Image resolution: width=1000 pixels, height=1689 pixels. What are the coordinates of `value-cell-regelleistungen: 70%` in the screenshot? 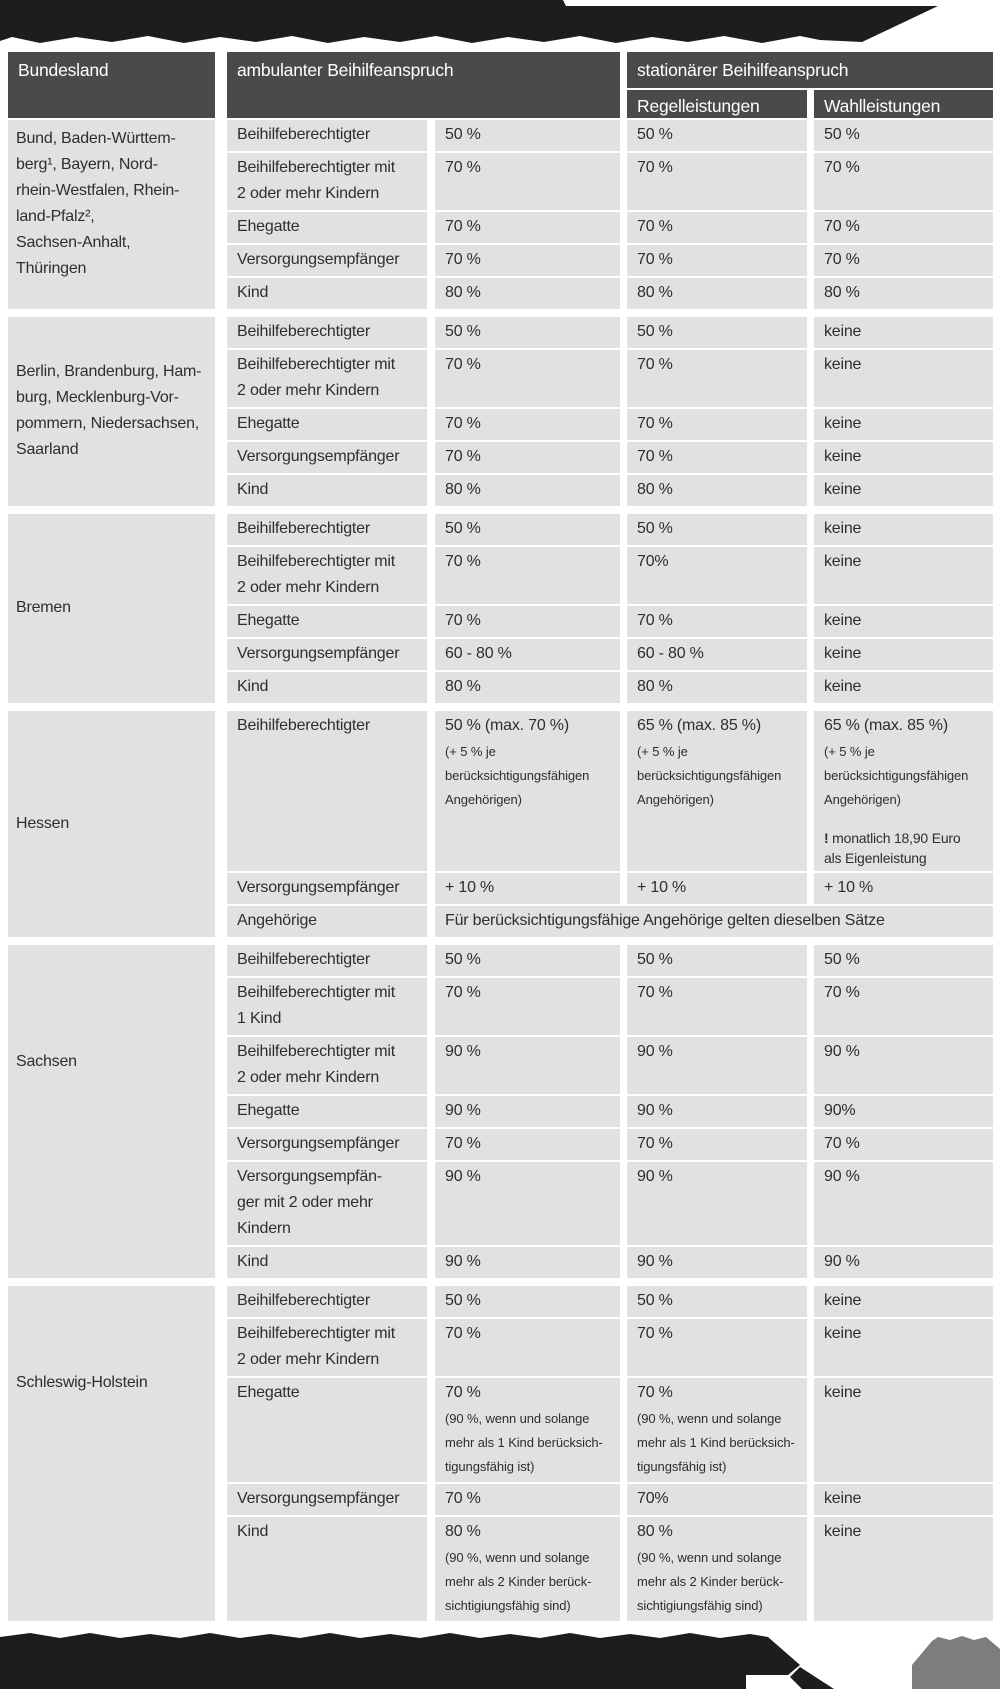 It's located at (717, 575).